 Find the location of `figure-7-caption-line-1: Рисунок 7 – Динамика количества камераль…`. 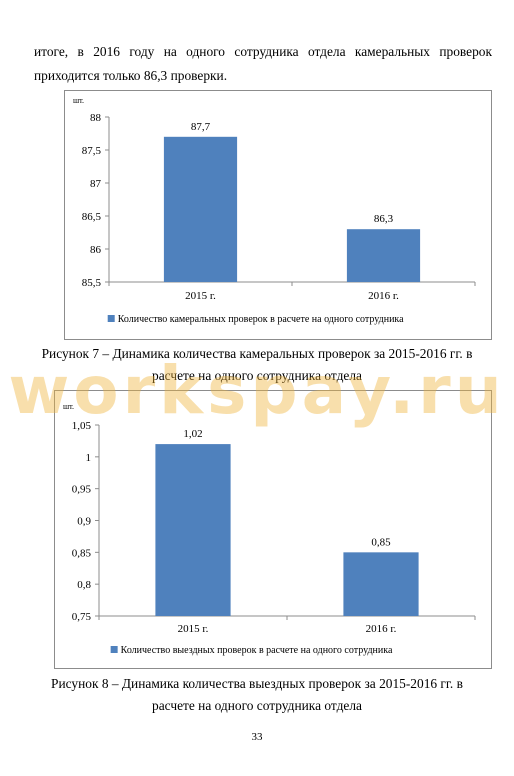

figure-7-caption-line-1: Рисунок 7 – Динамика количества камераль… is located at coordinates (257, 353).